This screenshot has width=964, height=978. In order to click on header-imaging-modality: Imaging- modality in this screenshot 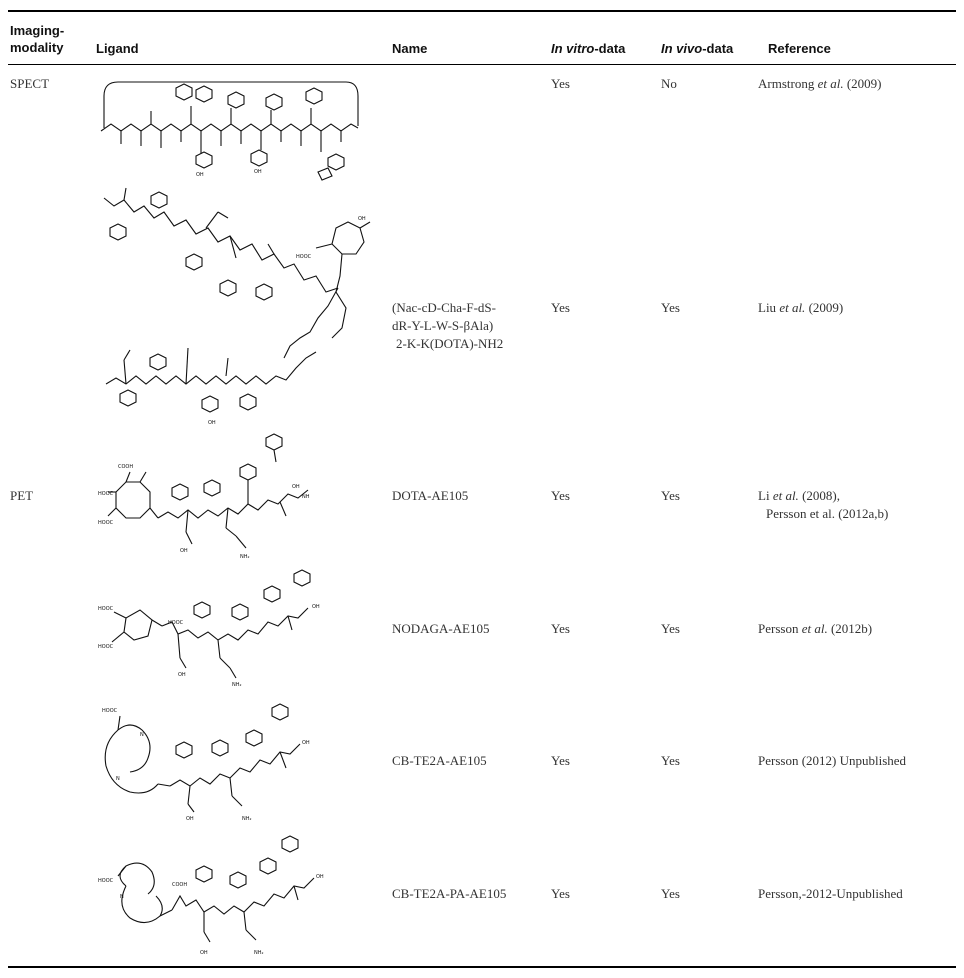, I will do `click(37, 39)`.